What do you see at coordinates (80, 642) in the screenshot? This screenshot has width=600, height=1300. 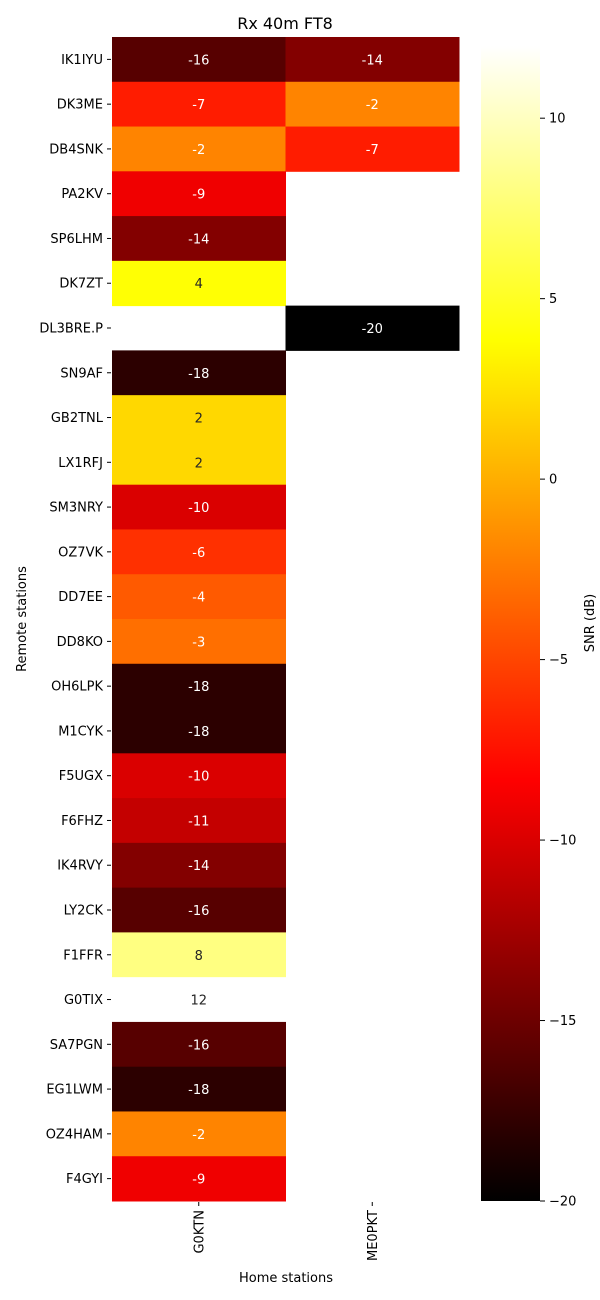 I see `y-tick-label: DD8KO` at bounding box center [80, 642].